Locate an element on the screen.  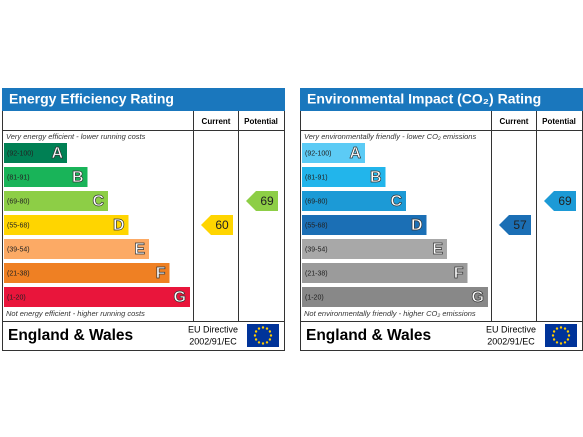
panel-title: Energy Efficiency Rating is located at coordinates (91, 99).